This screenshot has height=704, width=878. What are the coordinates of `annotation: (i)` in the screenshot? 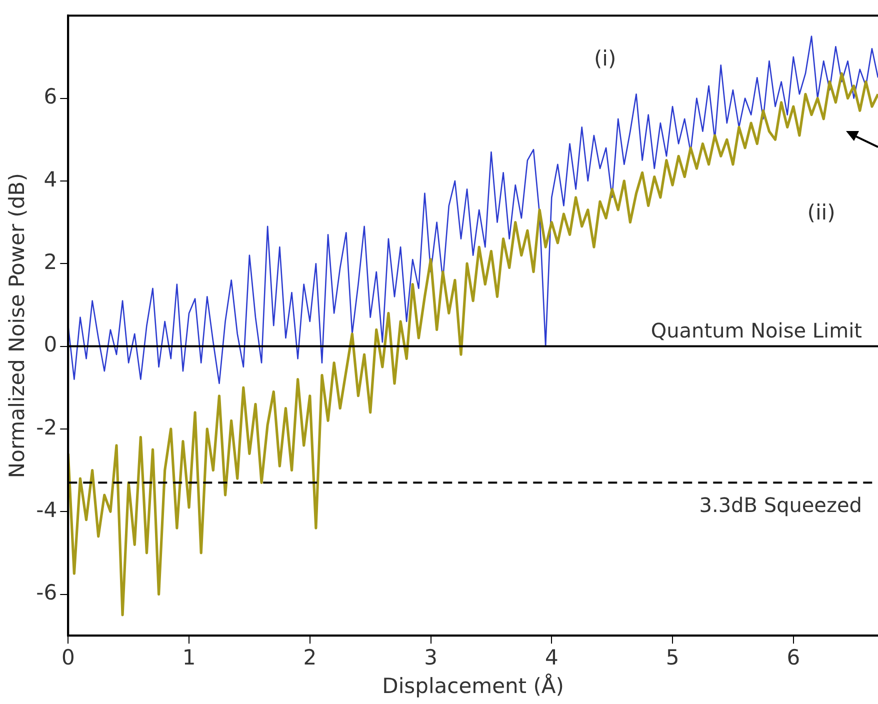 It's located at (605, 58).